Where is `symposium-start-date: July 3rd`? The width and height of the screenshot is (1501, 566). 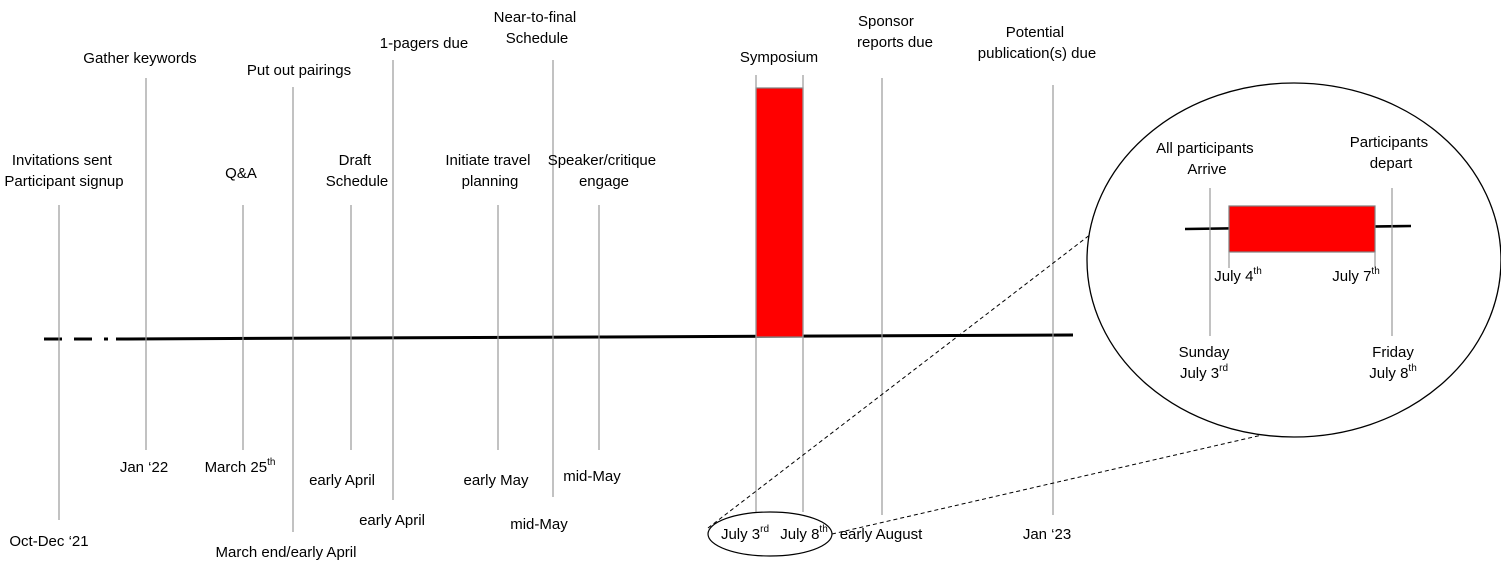 symposium-start-date: July 3rd is located at coordinates (745, 533).